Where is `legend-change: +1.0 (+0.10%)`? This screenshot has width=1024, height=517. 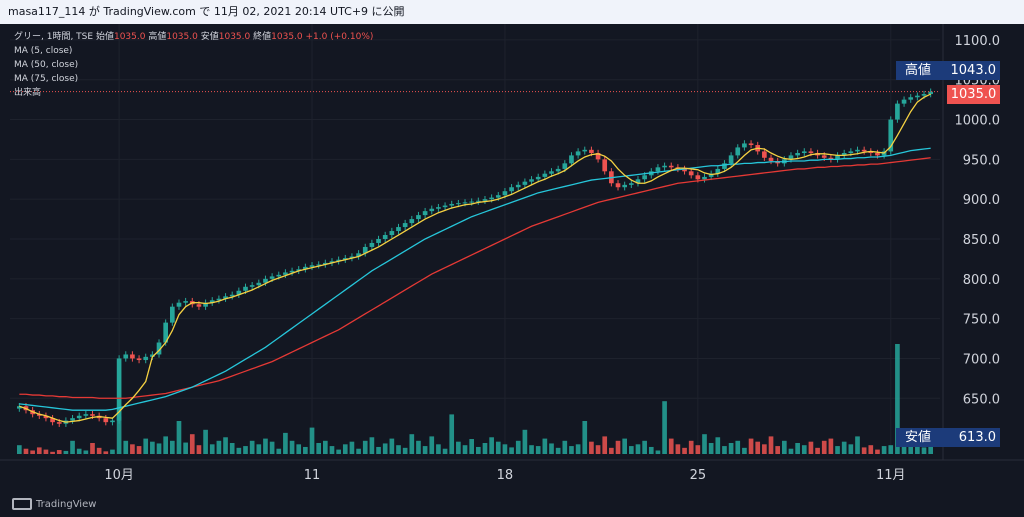 legend-change: +1.0 (+0.10%) is located at coordinates (339, 37).